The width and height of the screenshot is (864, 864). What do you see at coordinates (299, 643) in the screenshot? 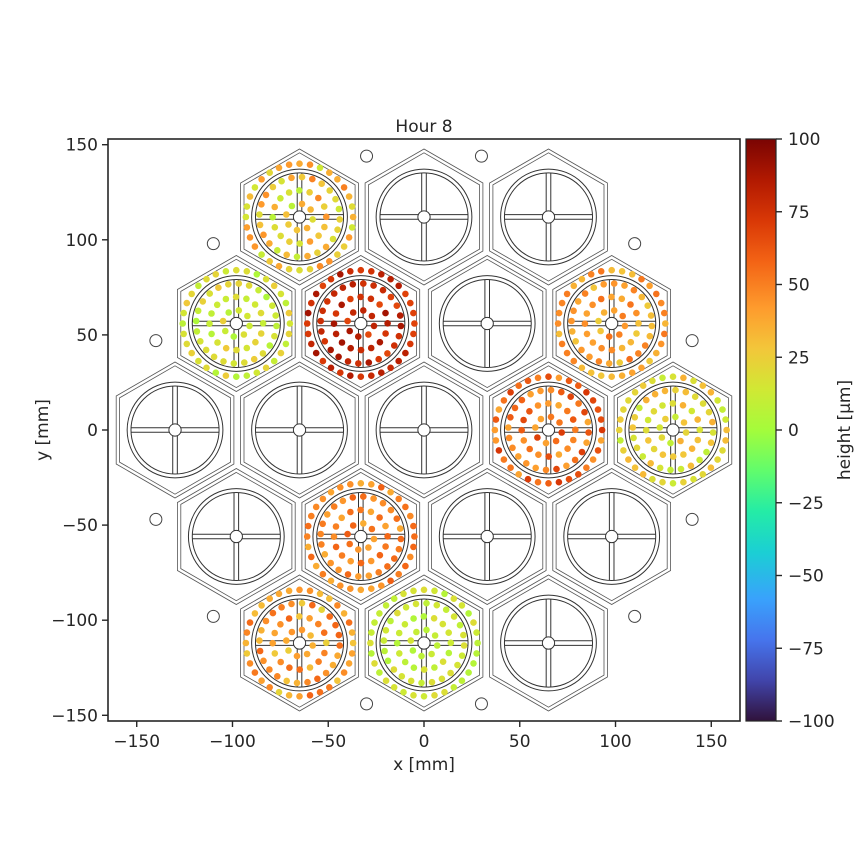
I see `segment-inner-ring` at bounding box center [299, 643].